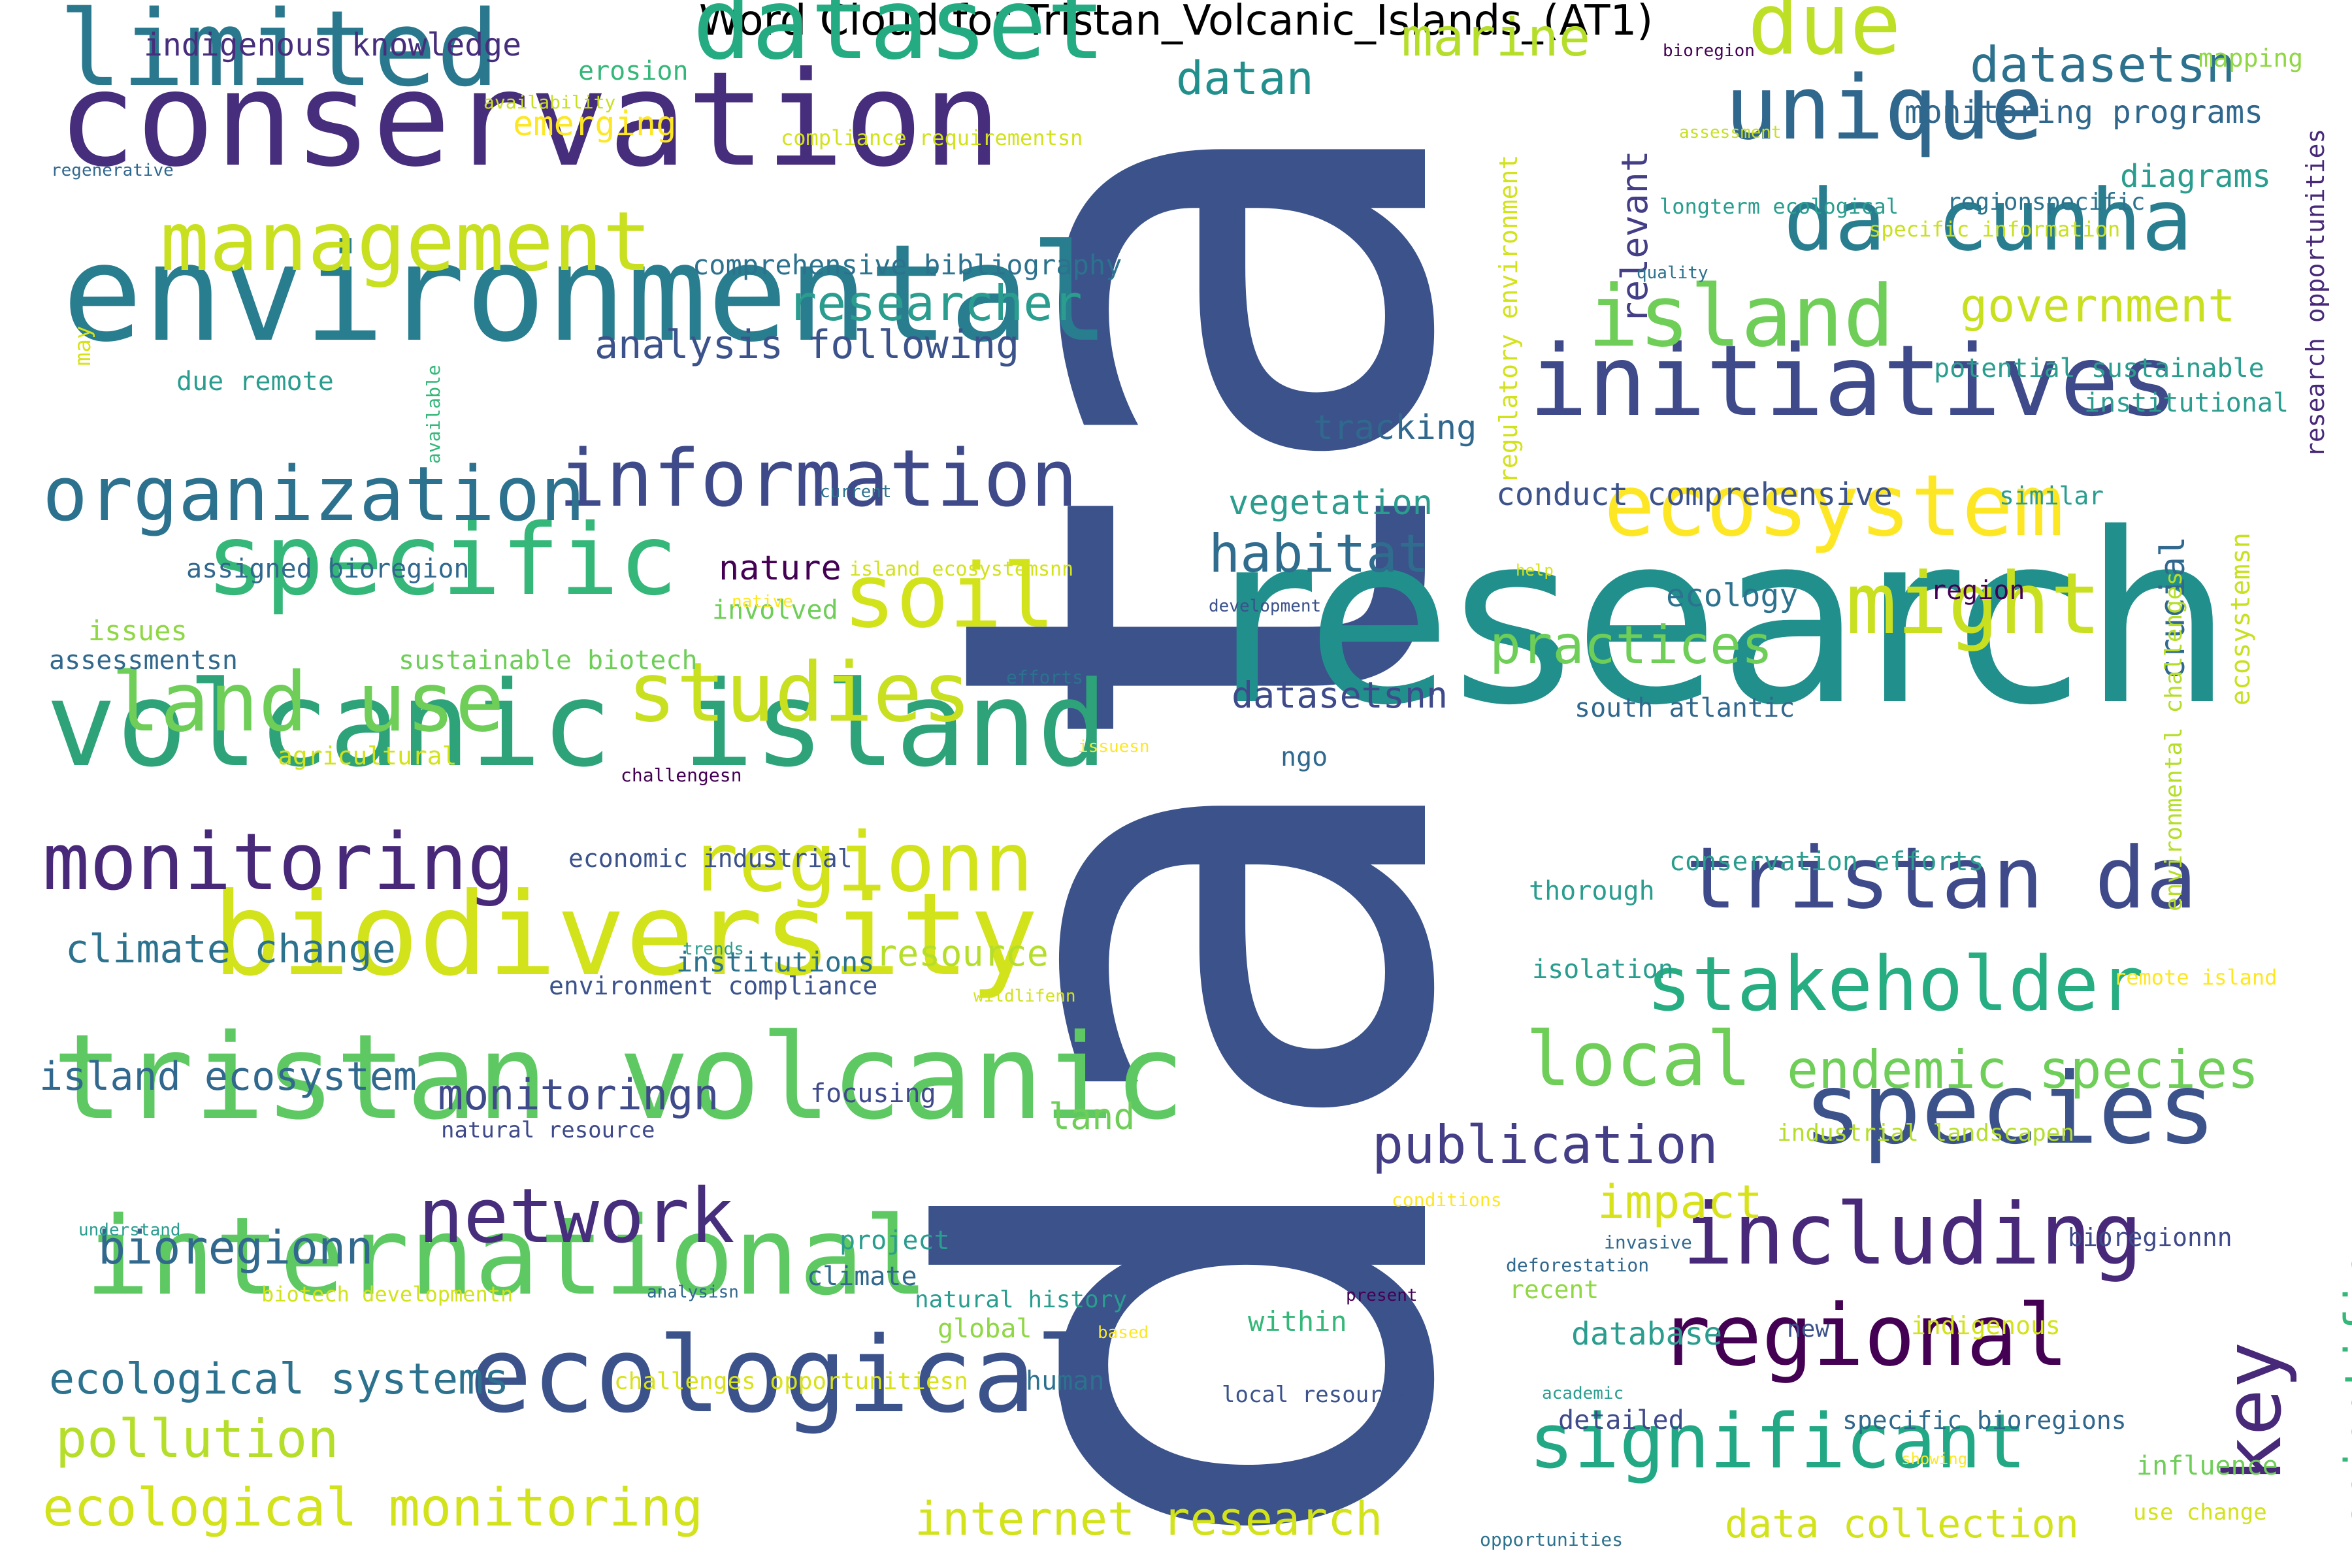  Describe the element at coordinates (1895, 985) in the screenshot. I see `word-stakeholder: stakeholder` at that location.